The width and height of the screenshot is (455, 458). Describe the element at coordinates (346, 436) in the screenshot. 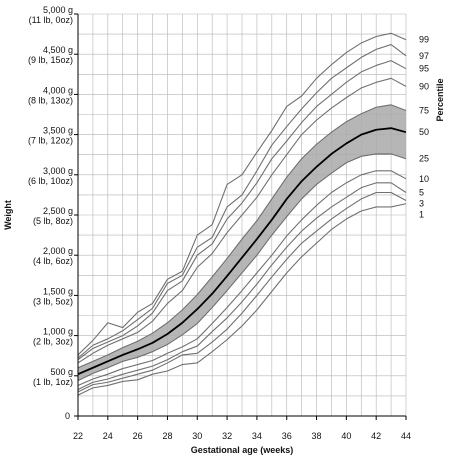

I see `x-tick-label: 40` at that location.